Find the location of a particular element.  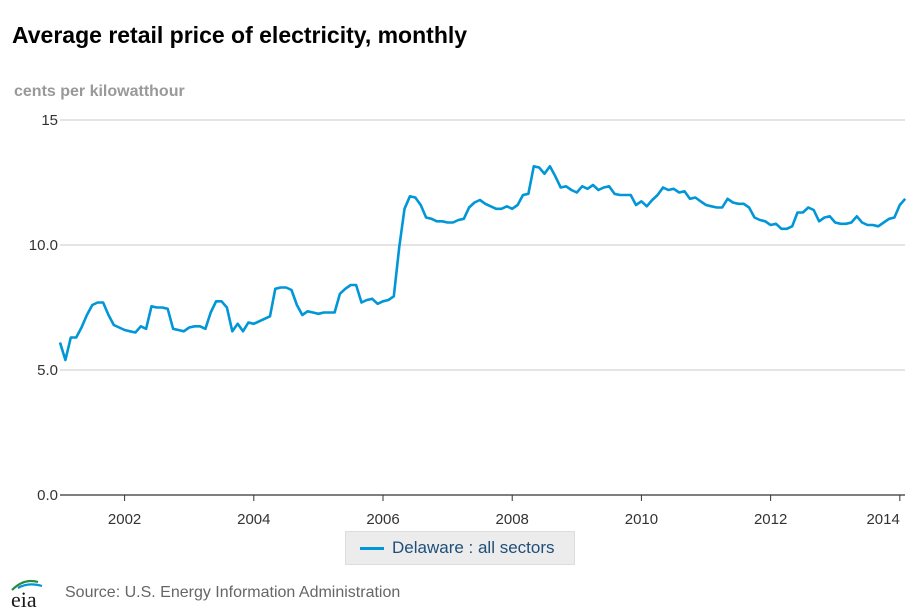

x-tick-label: 2002 is located at coordinates (124, 519).